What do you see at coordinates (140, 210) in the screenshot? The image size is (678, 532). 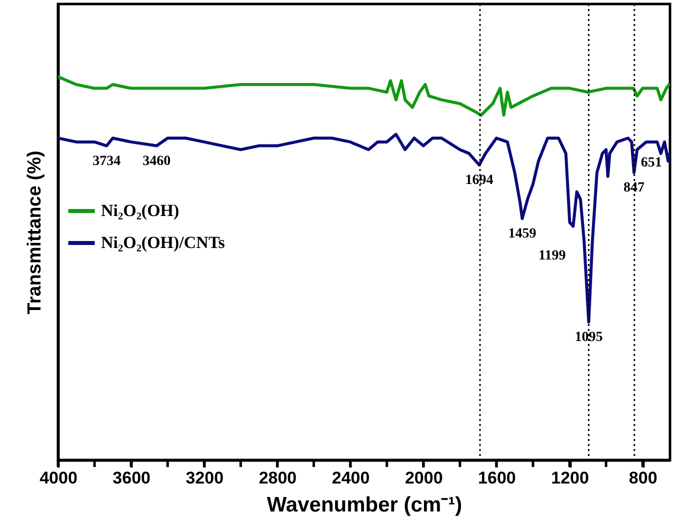 I see `legend-label: Ni₂O₂(OH)` at bounding box center [140, 210].